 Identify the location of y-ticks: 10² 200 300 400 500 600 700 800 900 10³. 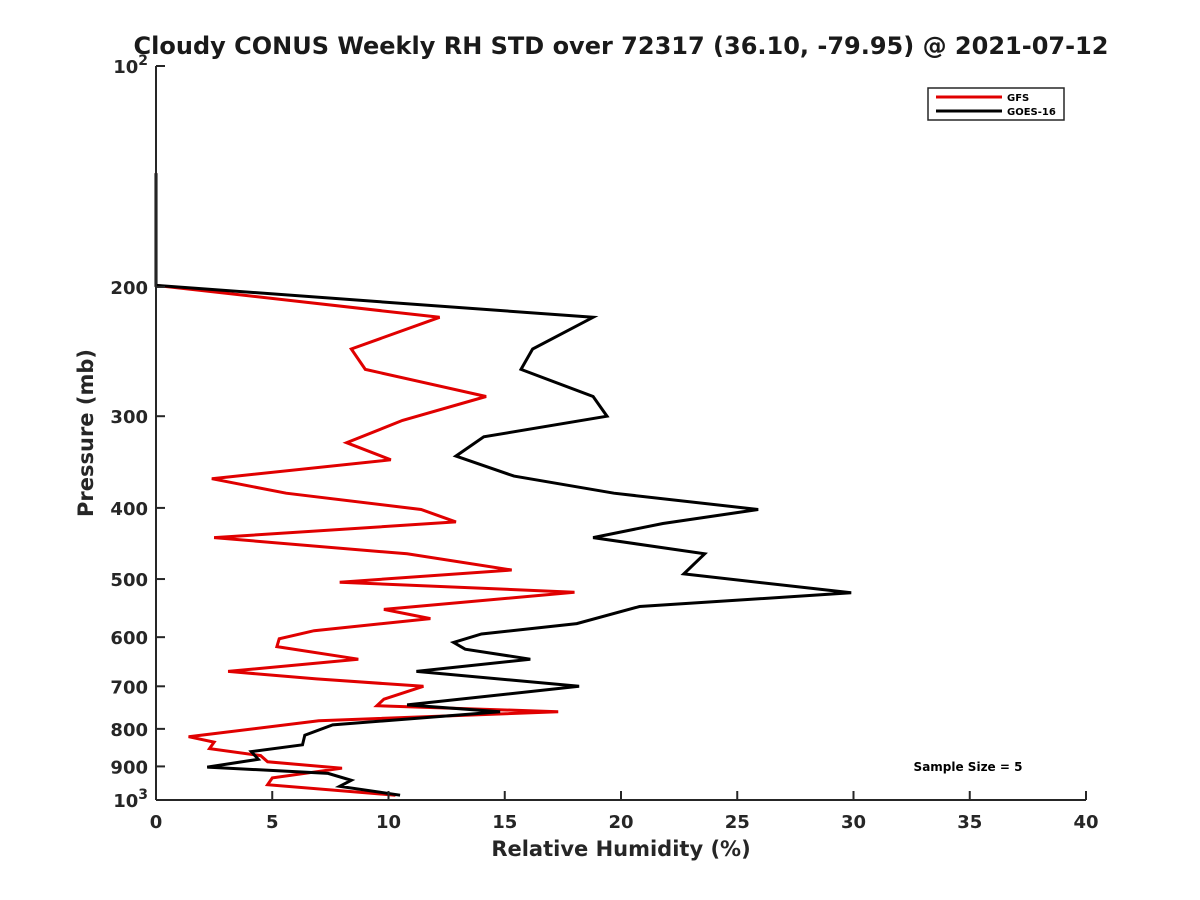
(137, 432).